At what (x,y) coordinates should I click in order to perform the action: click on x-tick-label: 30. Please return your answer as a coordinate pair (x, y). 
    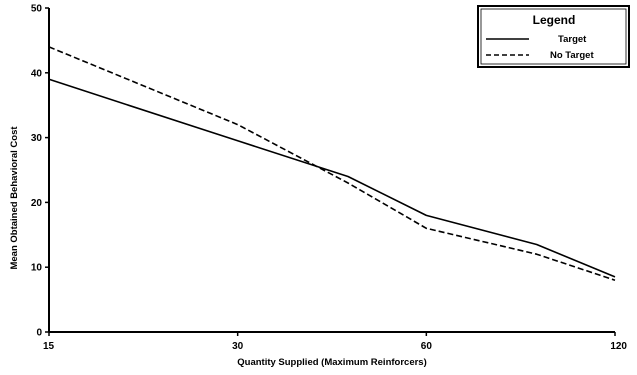
    Looking at the image, I should click on (238, 346).